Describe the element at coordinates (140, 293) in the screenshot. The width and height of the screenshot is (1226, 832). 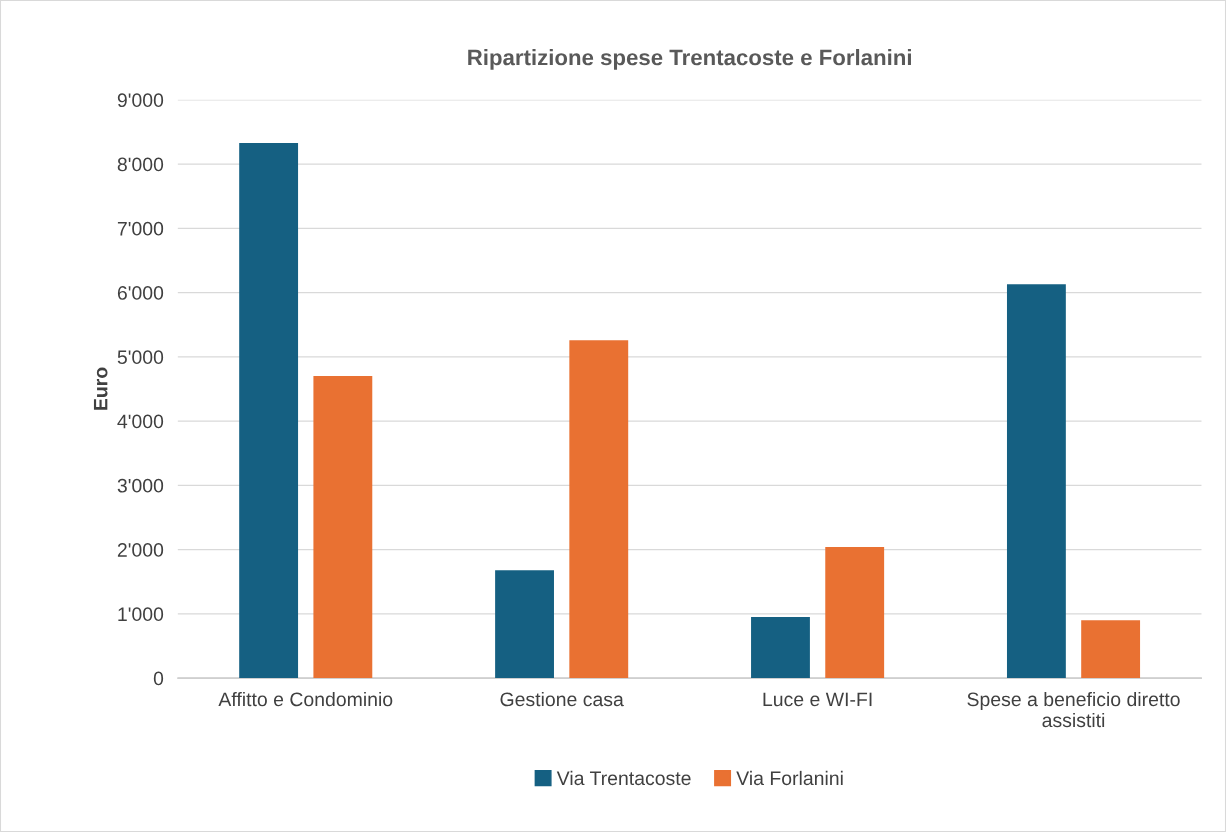
I see `y-tick-label: 6'000` at that location.